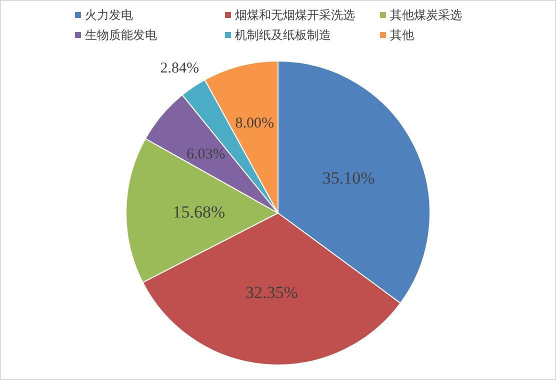  What do you see at coordinates (271, 292) in the screenshot?
I see `data-label: 32.35%` at bounding box center [271, 292].